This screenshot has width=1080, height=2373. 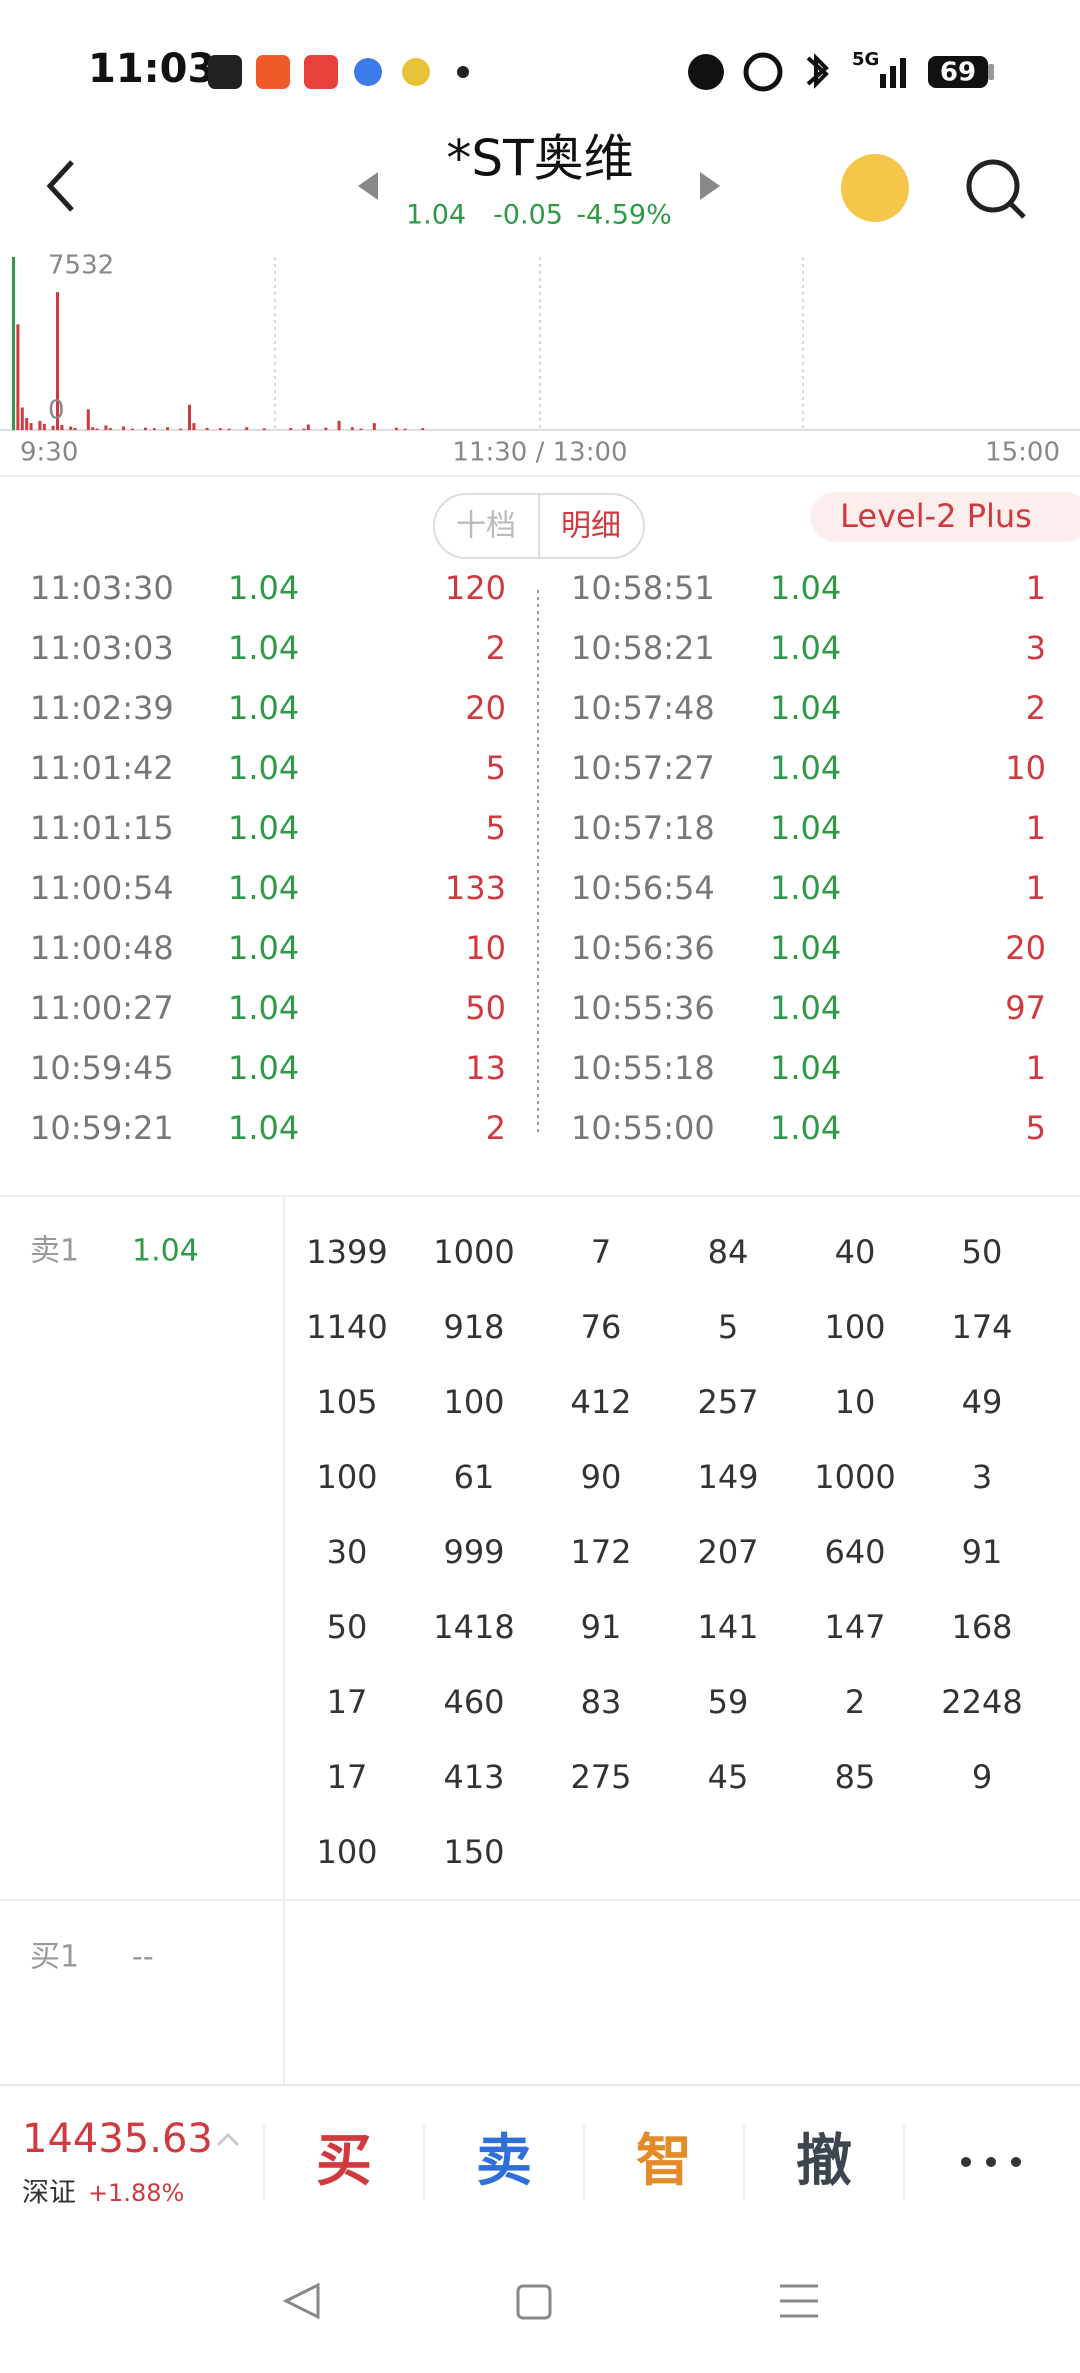 What do you see at coordinates (875, 188) in the screenshot?
I see `mascot-icon` at bounding box center [875, 188].